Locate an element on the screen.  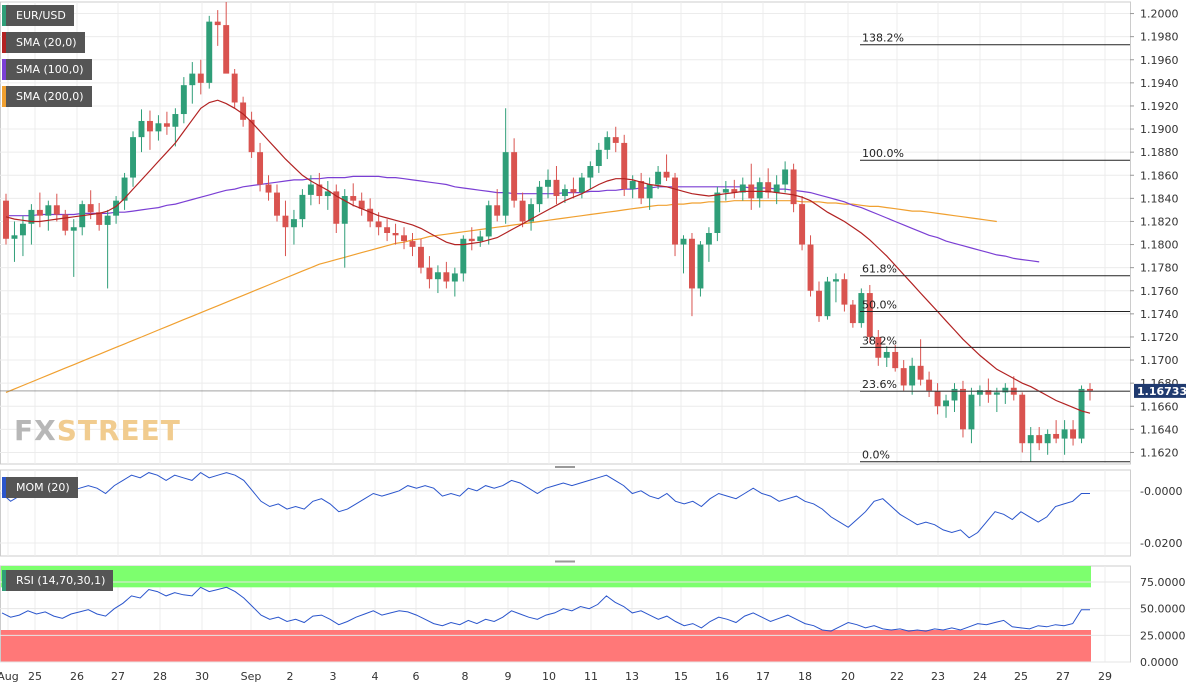
x-tick-label: Aug is located at coordinates (9, 676).